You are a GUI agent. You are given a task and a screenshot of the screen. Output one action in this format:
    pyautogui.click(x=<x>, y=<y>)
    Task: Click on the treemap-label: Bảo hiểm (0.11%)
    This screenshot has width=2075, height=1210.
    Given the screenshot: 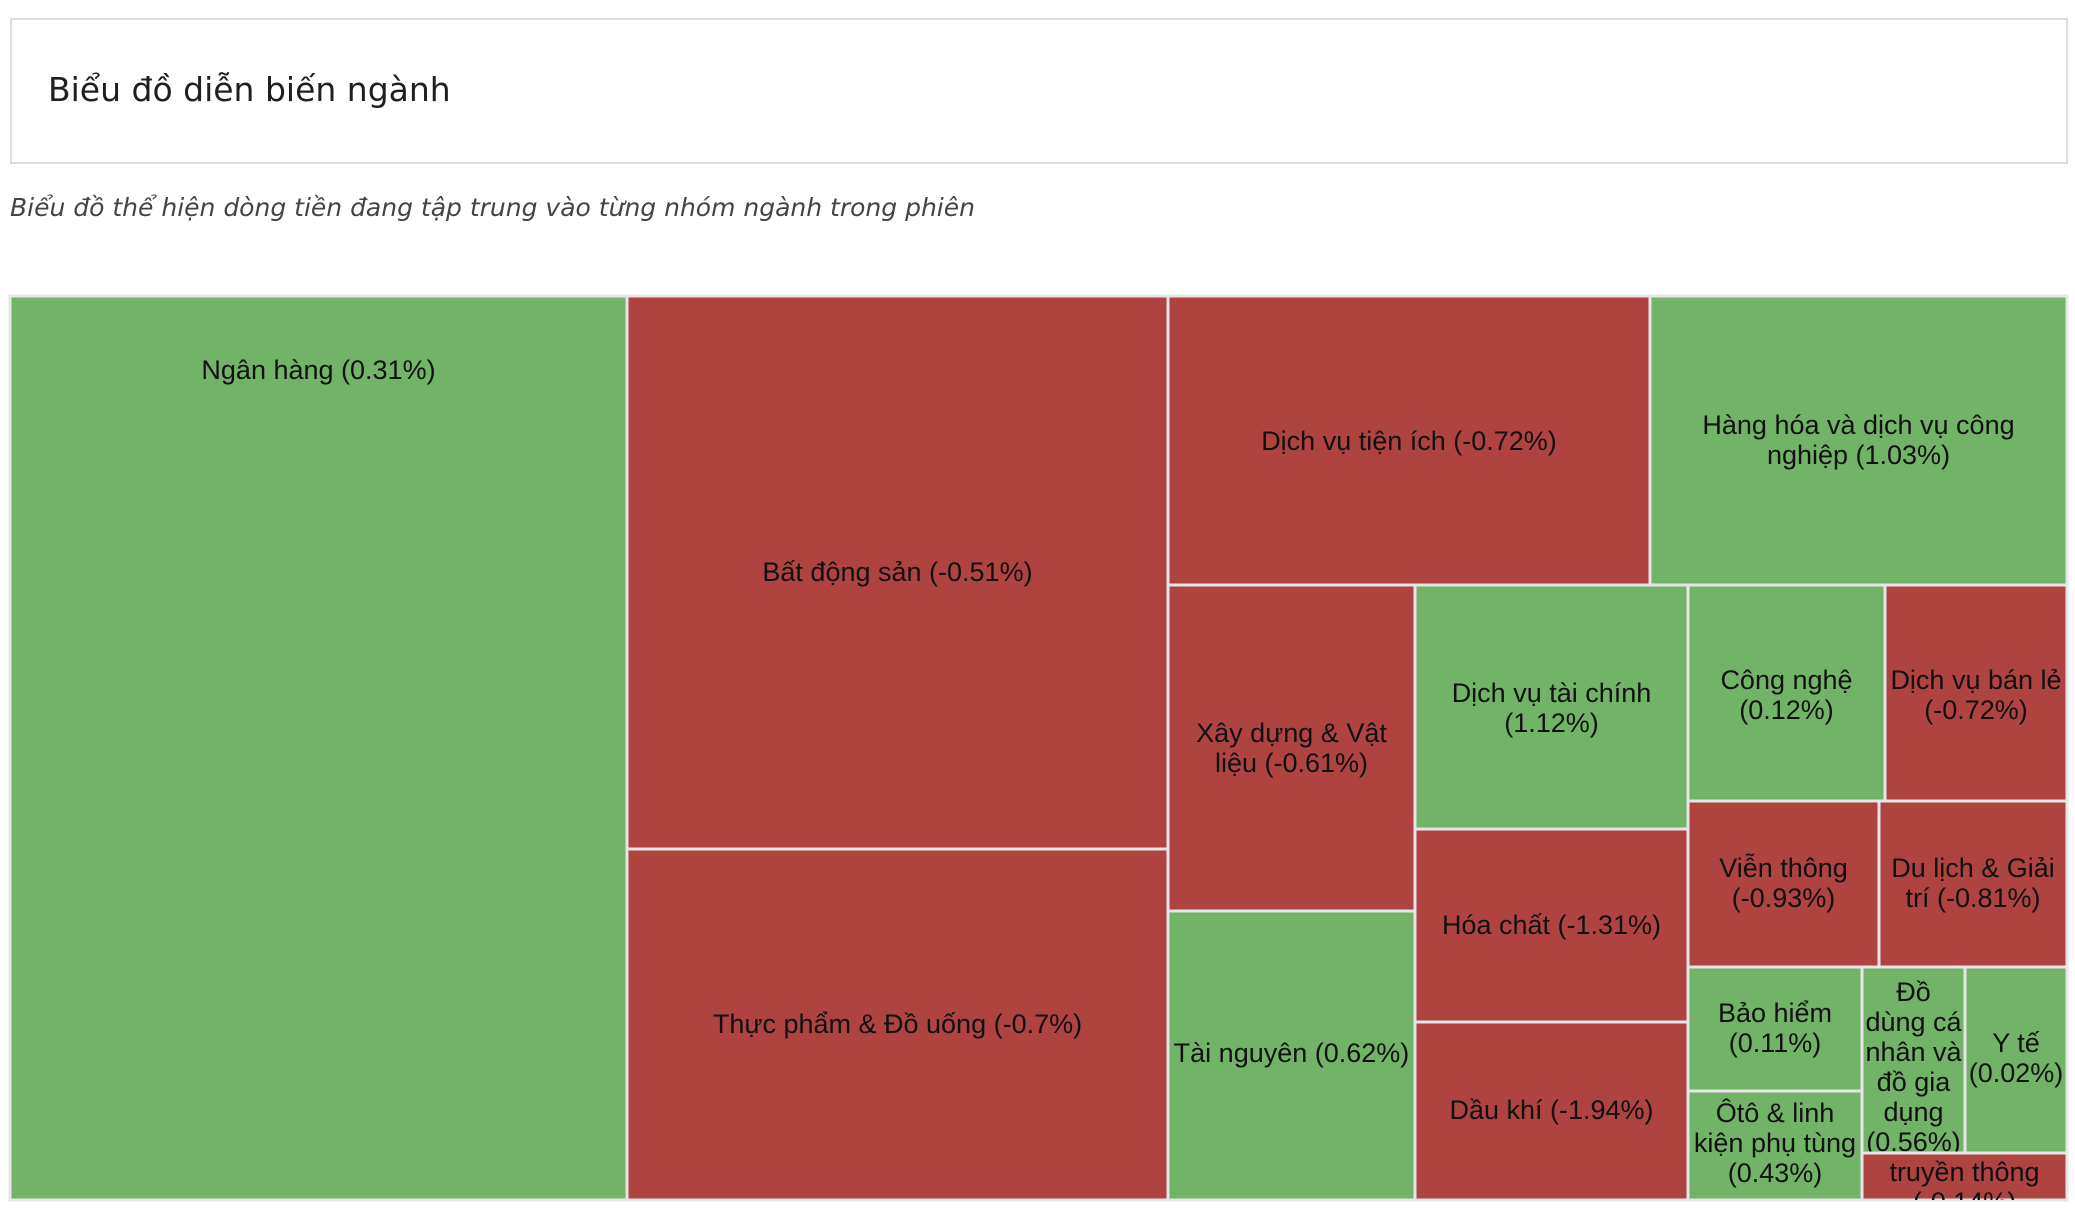 What is the action you would take?
    pyautogui.click(x=1775, y=1028)
    